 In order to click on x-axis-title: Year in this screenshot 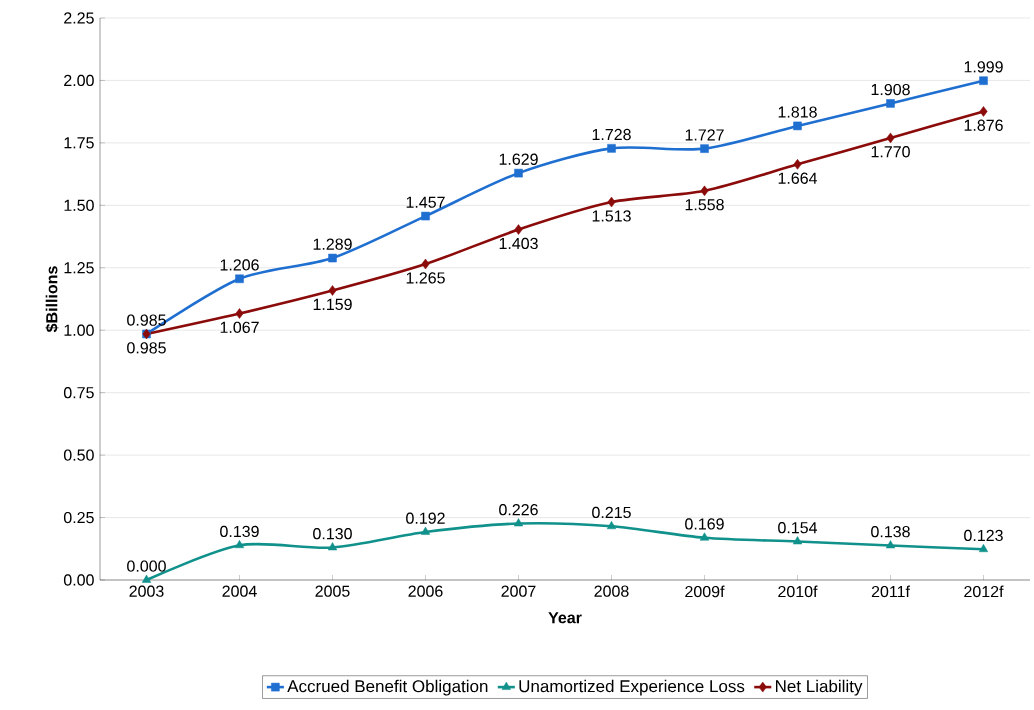, I will do `click(565, 618)`.